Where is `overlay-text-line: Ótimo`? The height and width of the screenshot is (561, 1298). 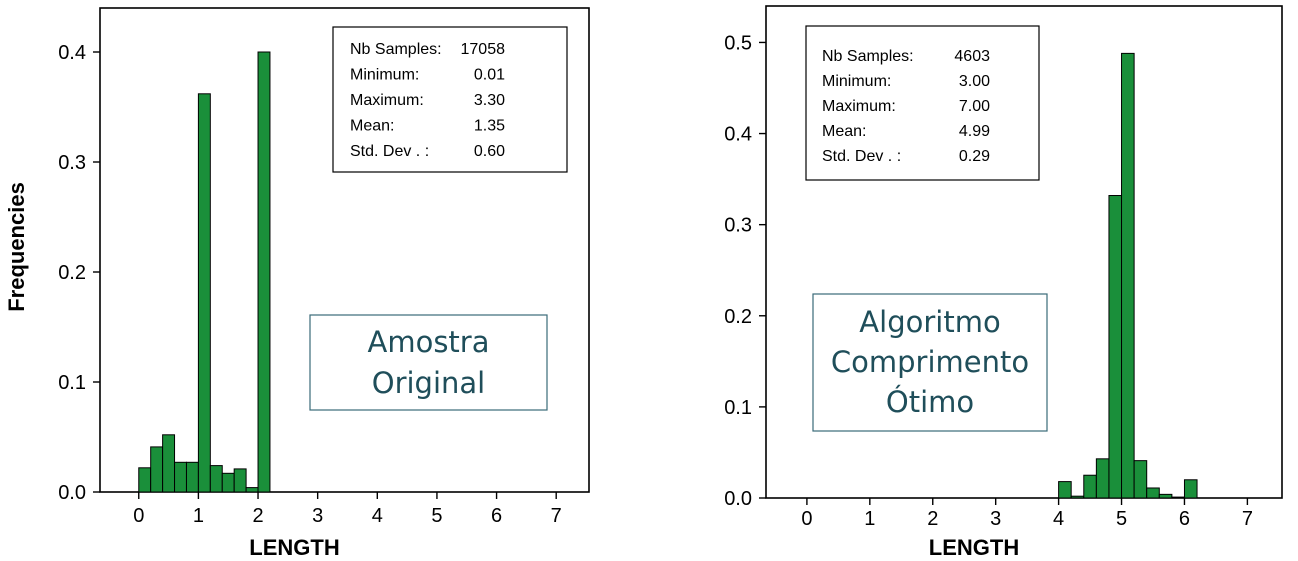 overlay-text-line: Ótimo is located at coordinates (930, 402).